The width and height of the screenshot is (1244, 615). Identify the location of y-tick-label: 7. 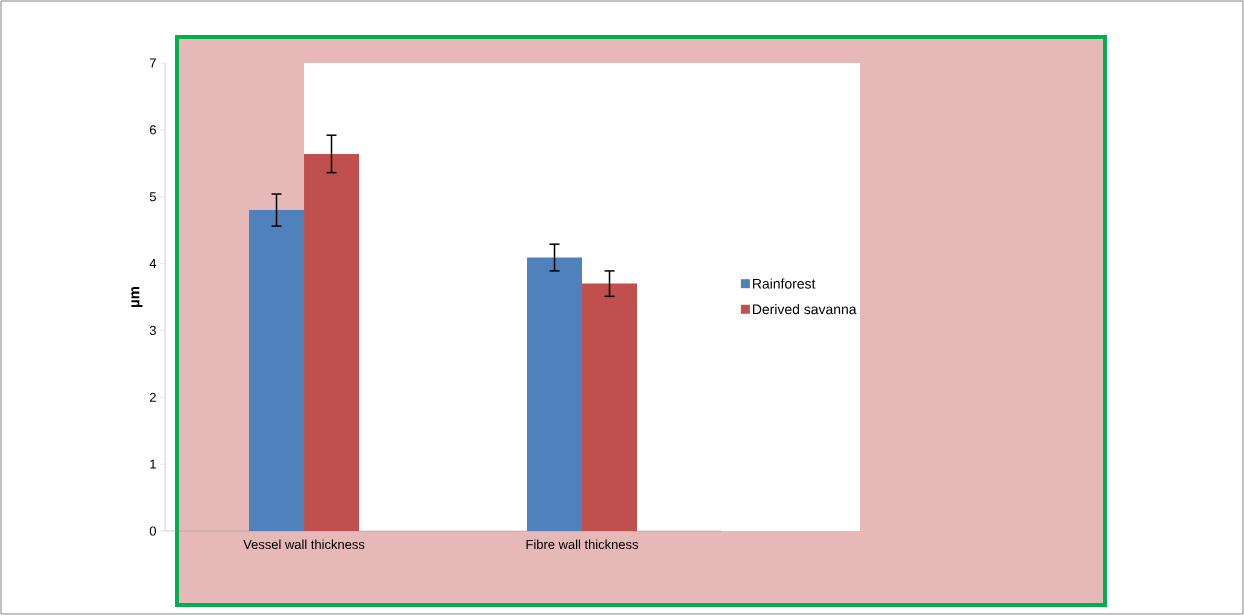
(152, 63).